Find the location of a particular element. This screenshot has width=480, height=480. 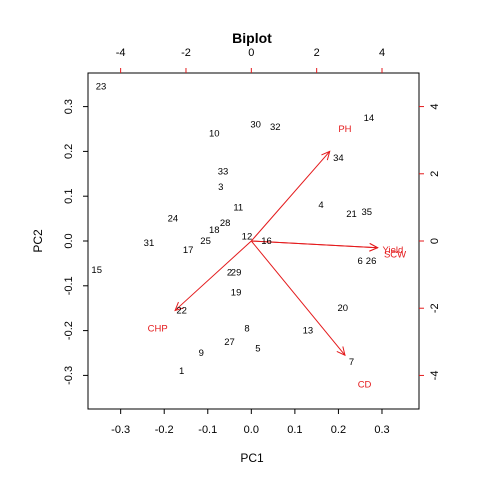

observation-label: 28 is located at coordinates (225, 223).